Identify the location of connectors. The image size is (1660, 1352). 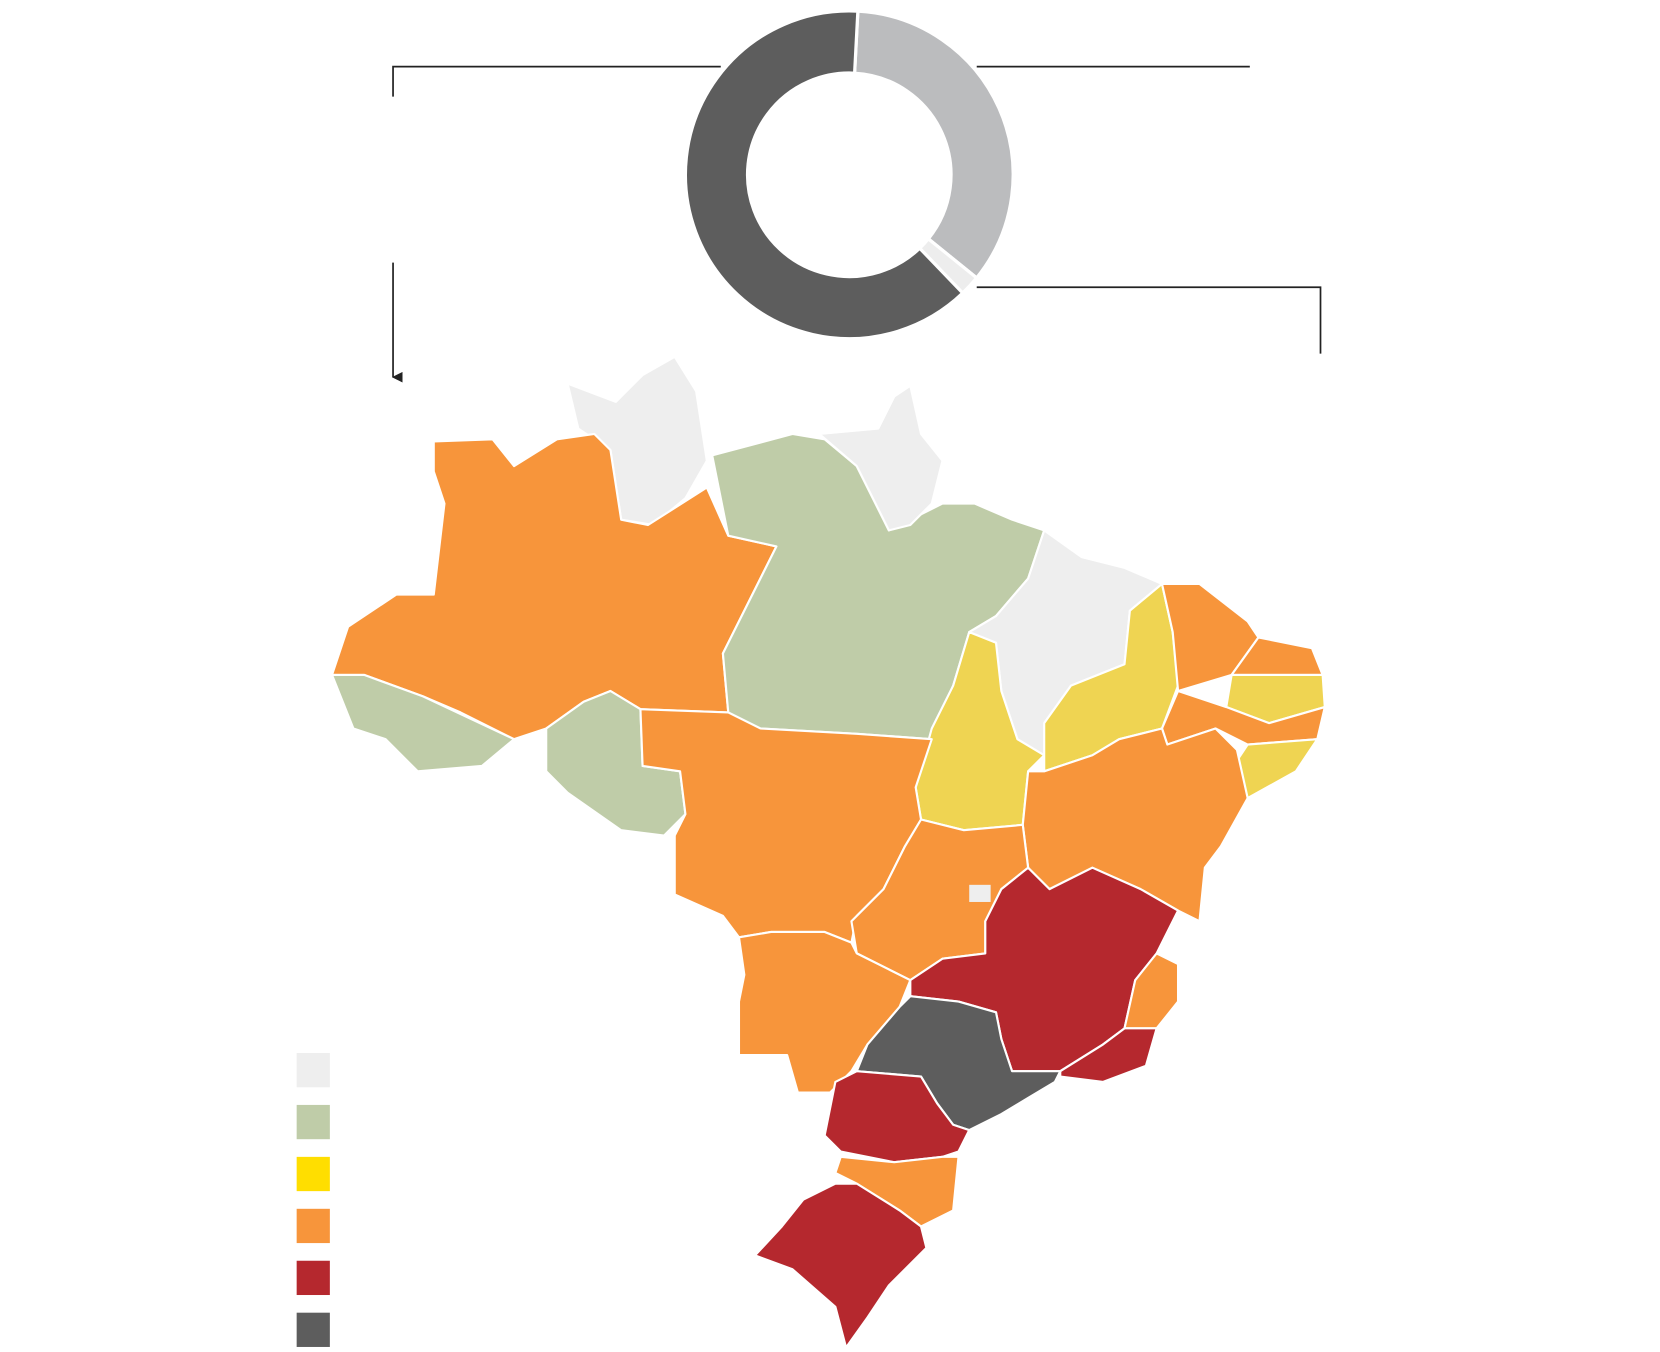
(856, 224).